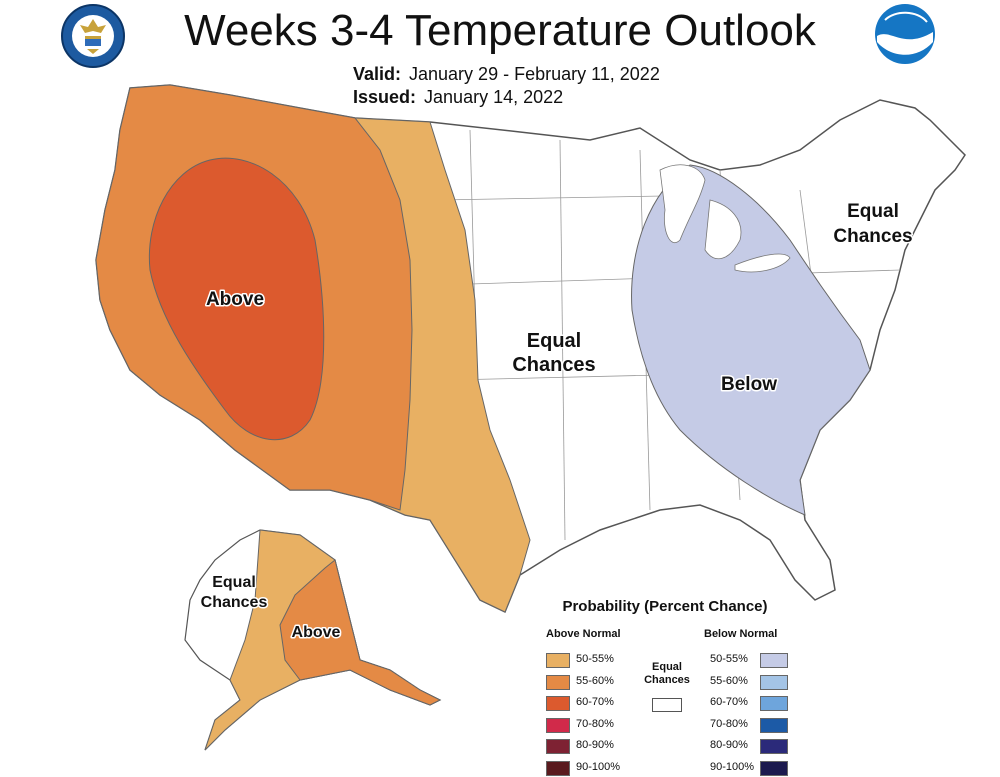  I want to click on legend-below-label: 50-55%, so click(729, 659).